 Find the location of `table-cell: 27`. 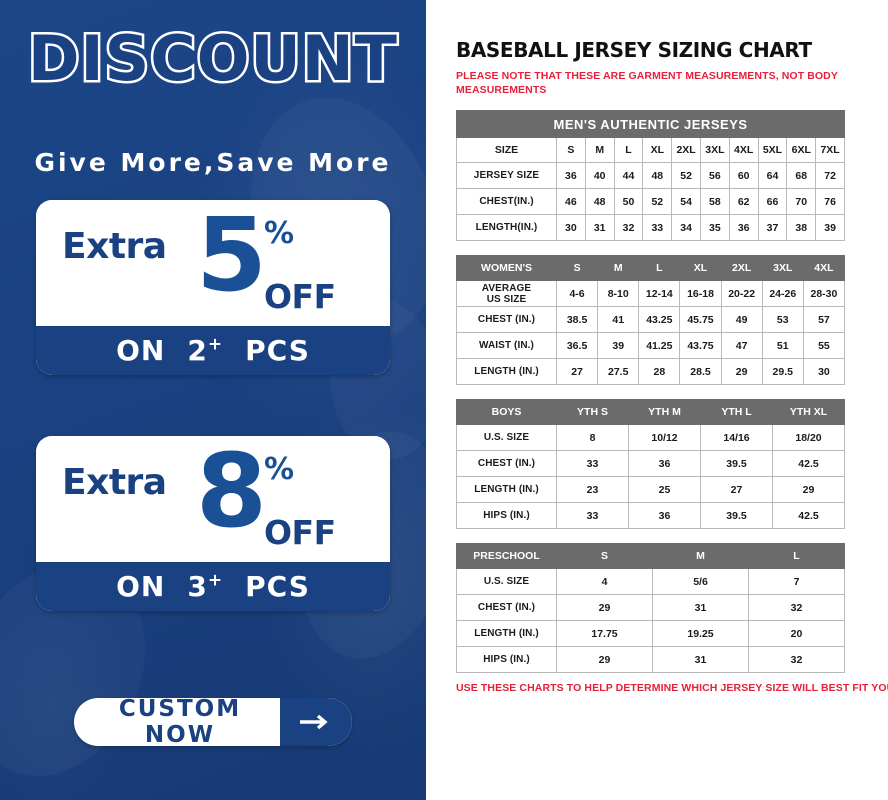

table-cell: 27 is located at coordinates (577, 372).